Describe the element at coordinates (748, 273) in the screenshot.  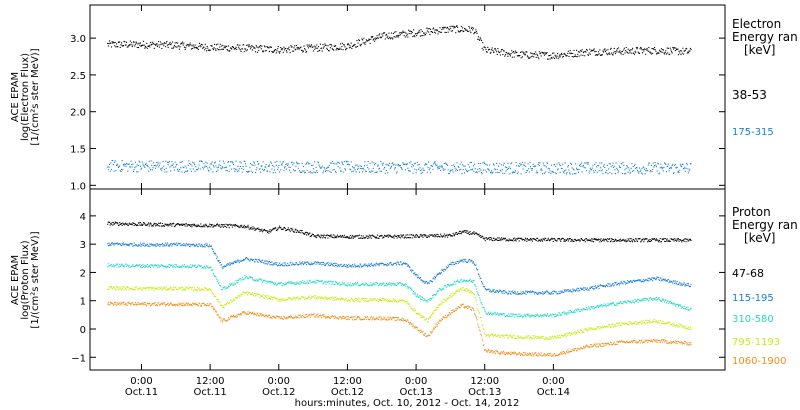
I see `proton-legend-series-1: 47-68` at that location.